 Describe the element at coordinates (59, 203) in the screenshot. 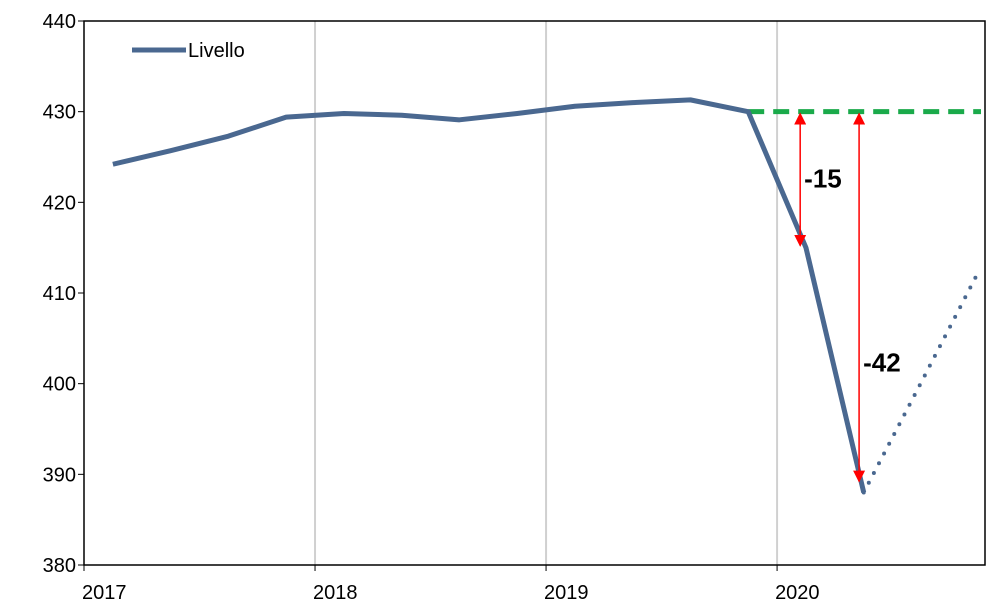

I see `y-tick-label: 420` at that location.